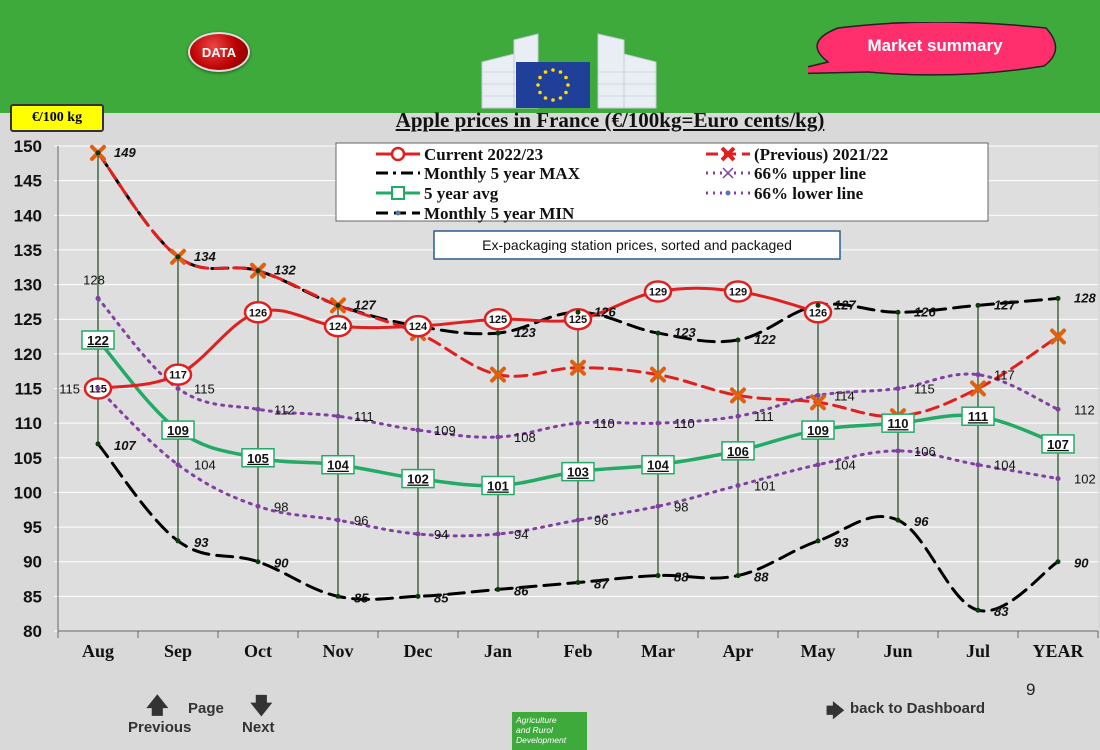 The height and width of the screenshot is (750, 1100). Describe the element at coordinates (178, 651) in the screenshot. I see `x-tick-label: Sep` at that location.